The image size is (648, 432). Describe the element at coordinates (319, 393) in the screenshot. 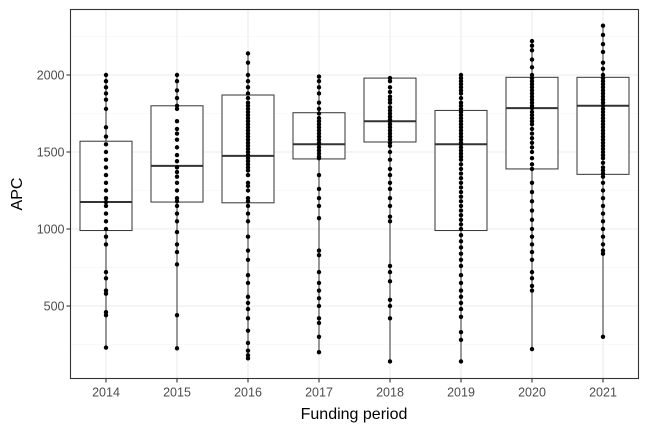

I see `x-tick-label: 2017` at that location.